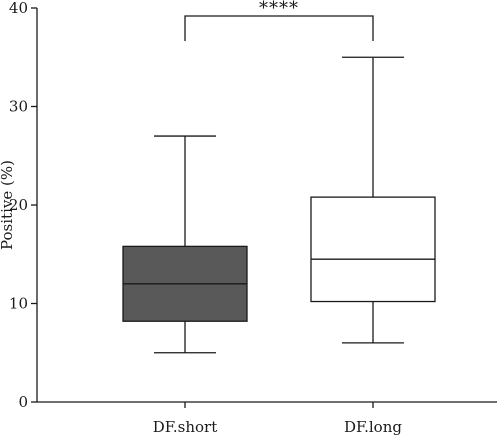 Image resolution: width=500 pixels, height=445 pixels. Describe the element at coordinates (185, 427) in the screenshot. I see `x-tick-label: DF.short` at that location.